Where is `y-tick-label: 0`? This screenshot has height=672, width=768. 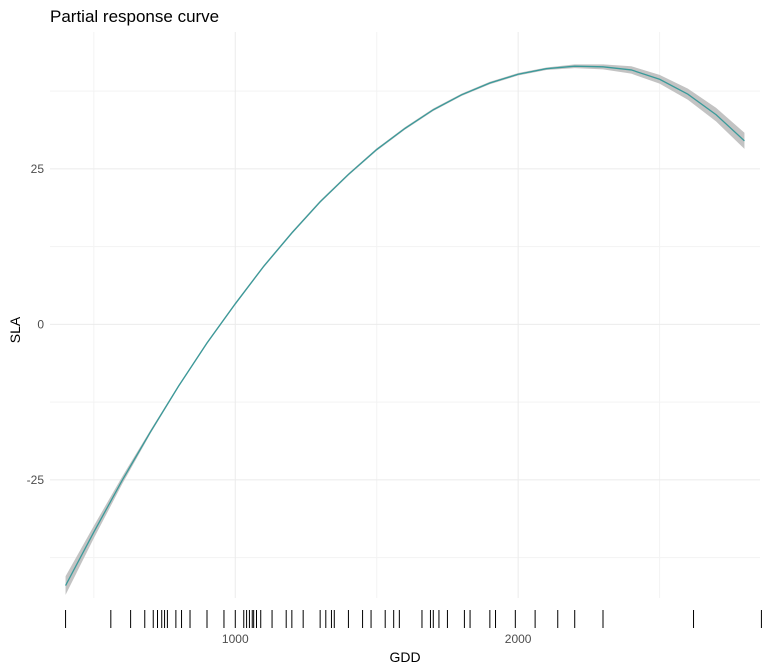
y-tick-label: 0 is located at coordinates (40, 324).